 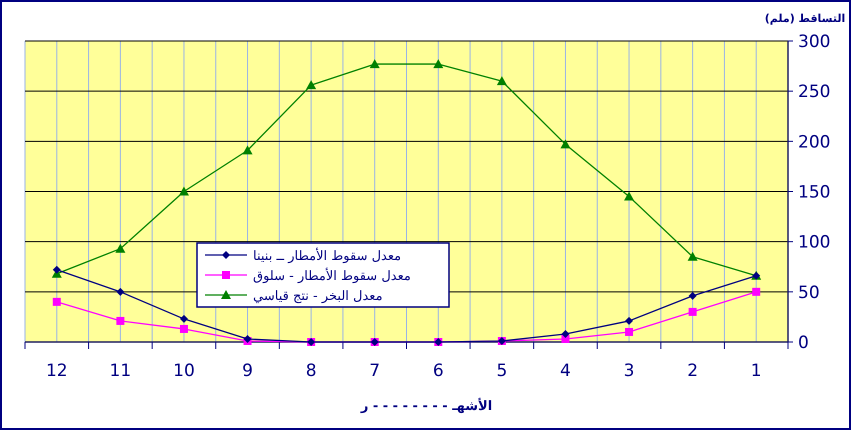 I want to click on x-tick-label: 4, so click(x=565, y=371).